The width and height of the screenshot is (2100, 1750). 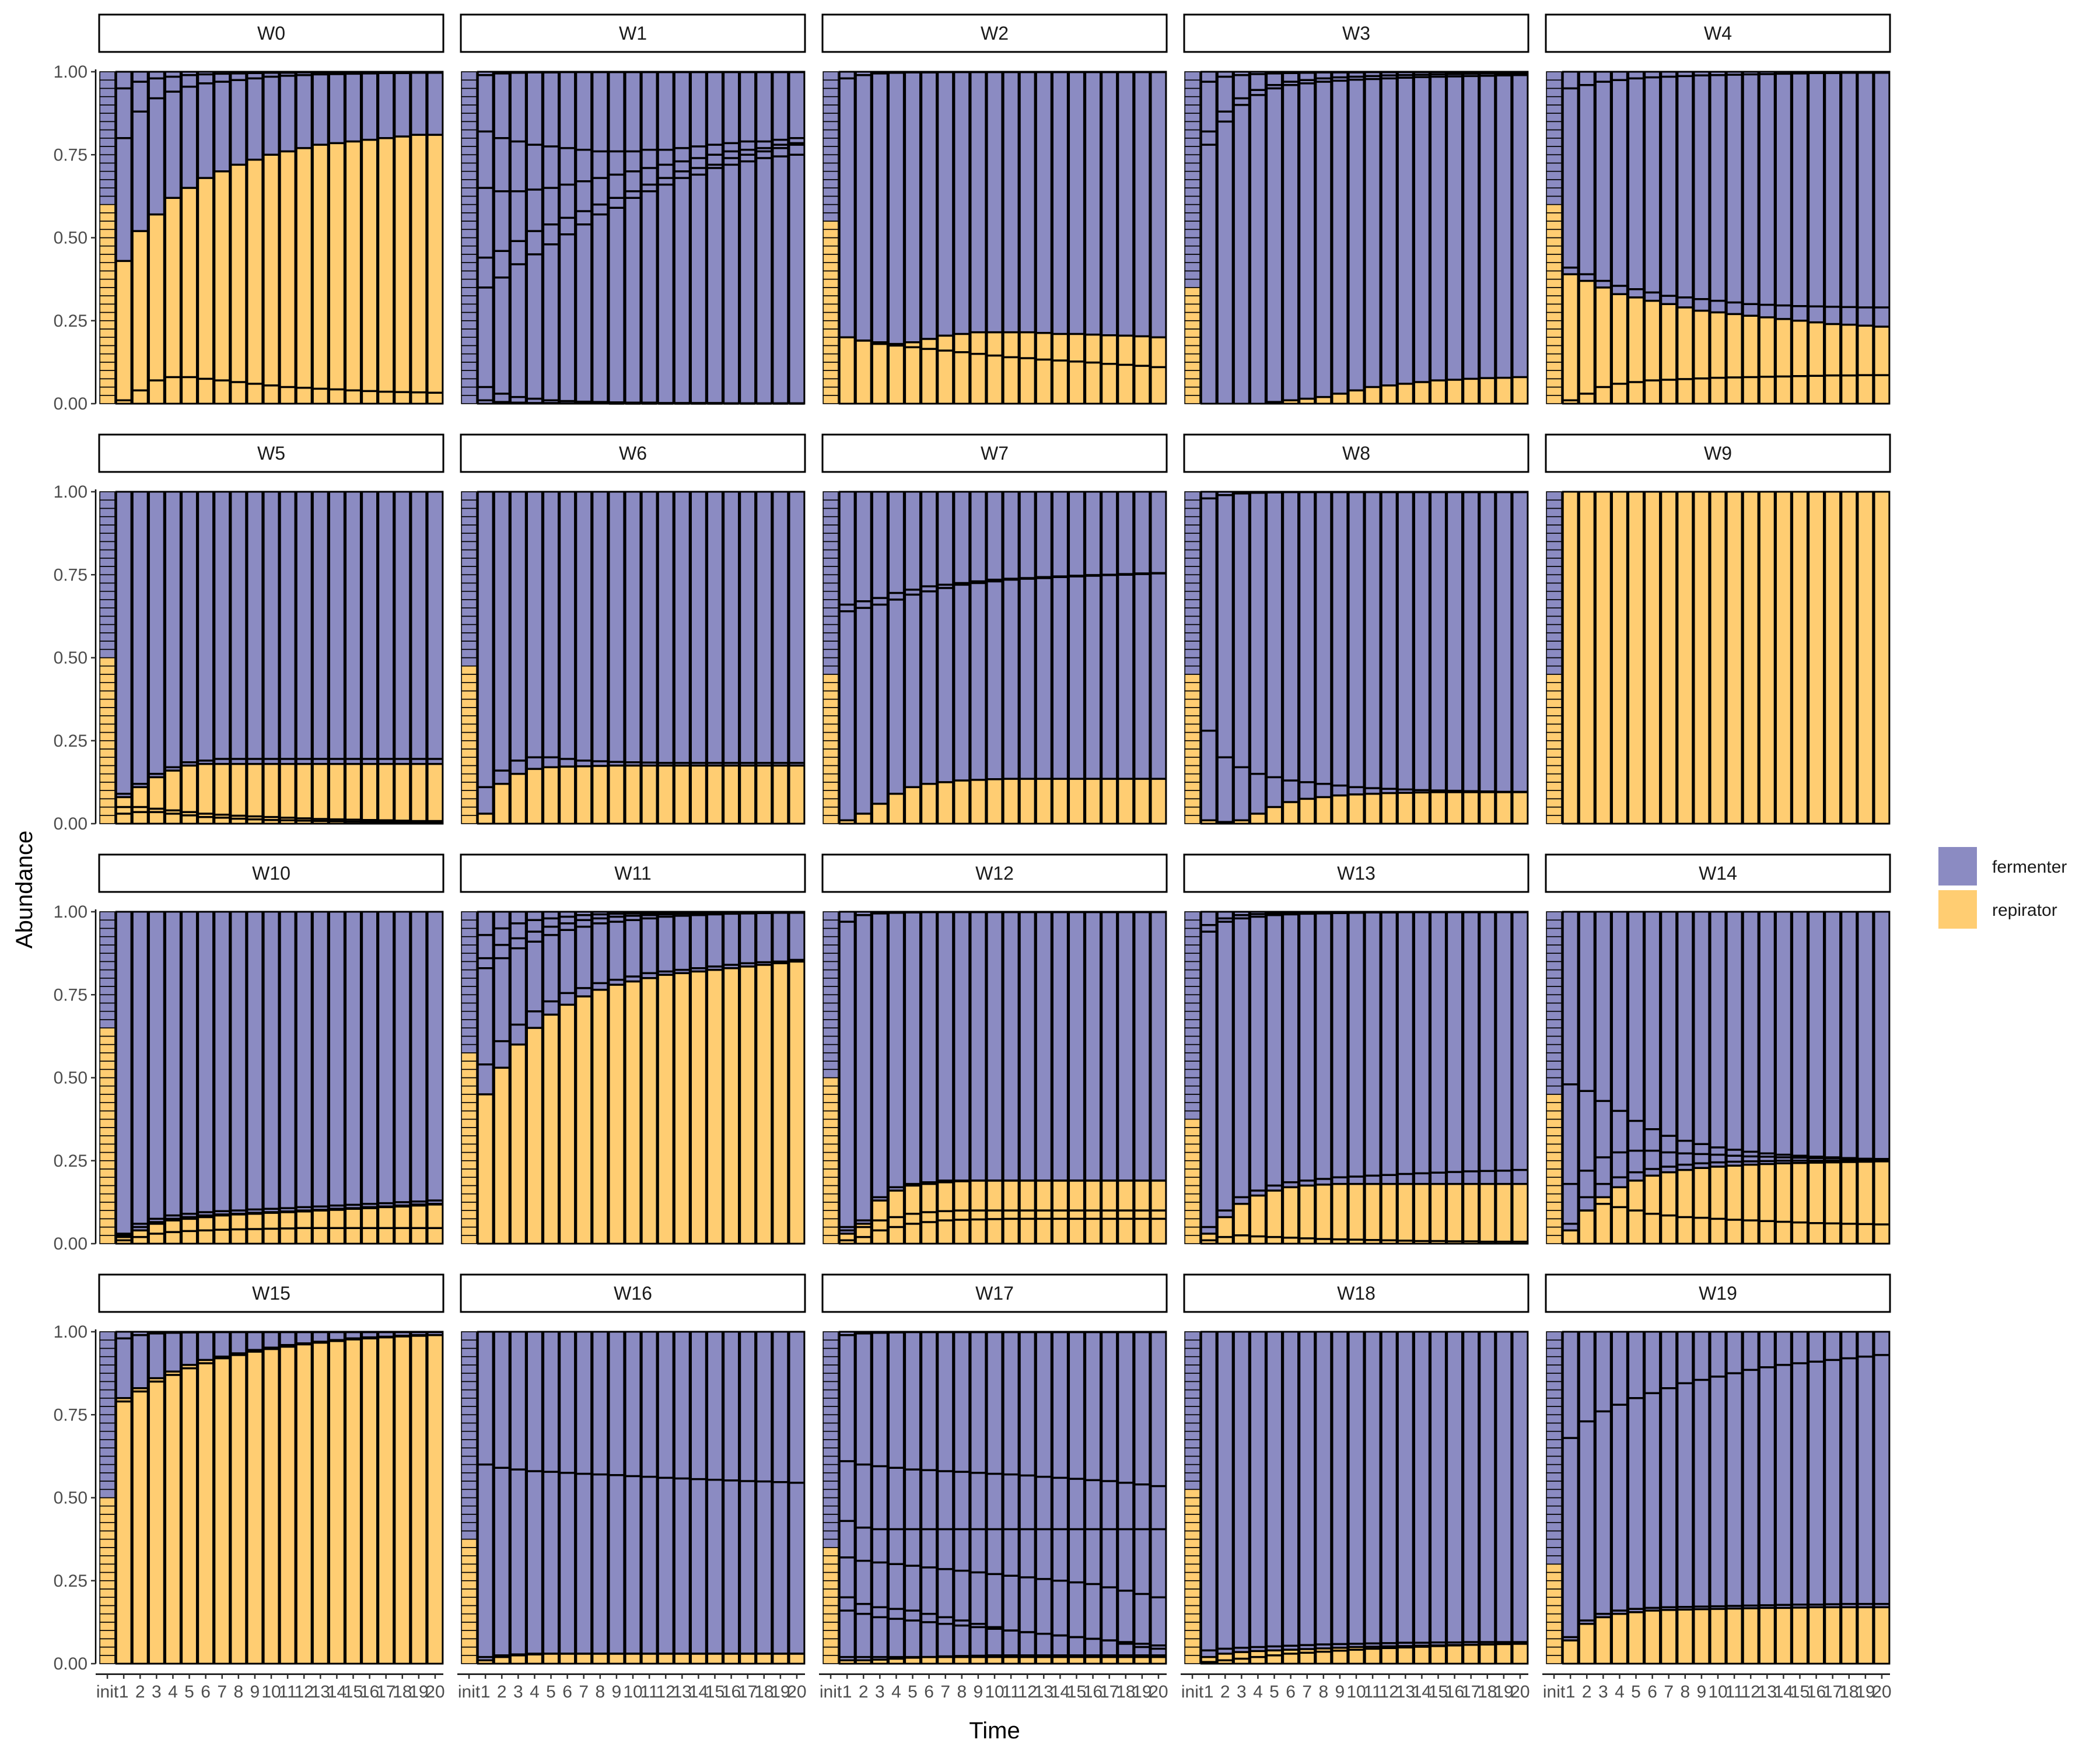 I want to click on y-tick-label: 0.75, so click(x=71, y=995).